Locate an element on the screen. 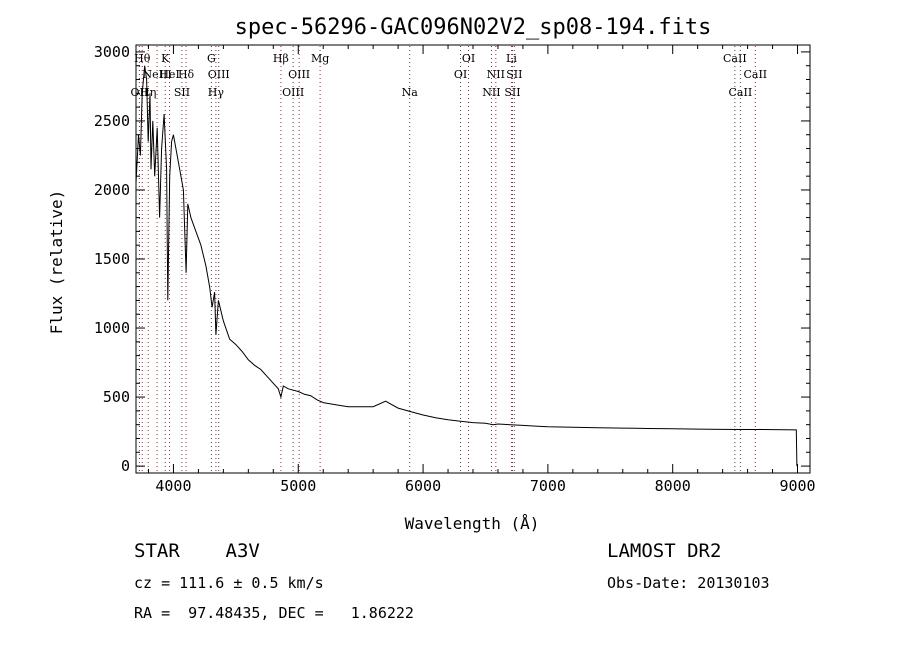 The width and height of the screenshot is (900, 650). chart-title: spec-56296-GAC096N02V2_sp08-194.fits is located at coordinates (473, 27).